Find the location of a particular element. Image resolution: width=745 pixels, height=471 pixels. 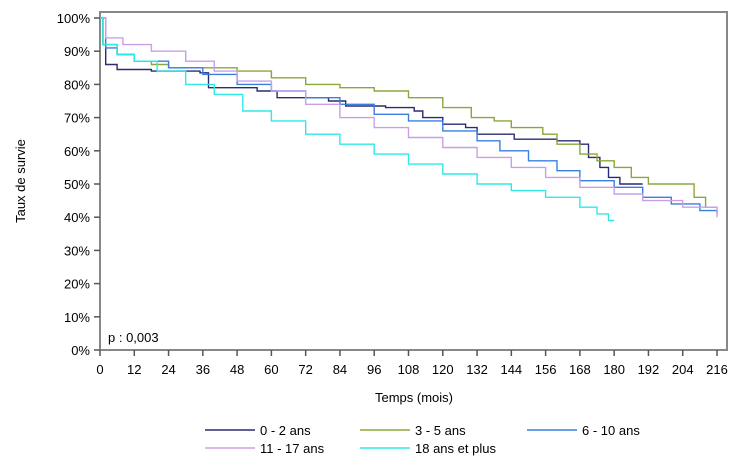

x-tick-label: 12 is located at coordinates (134, 369).